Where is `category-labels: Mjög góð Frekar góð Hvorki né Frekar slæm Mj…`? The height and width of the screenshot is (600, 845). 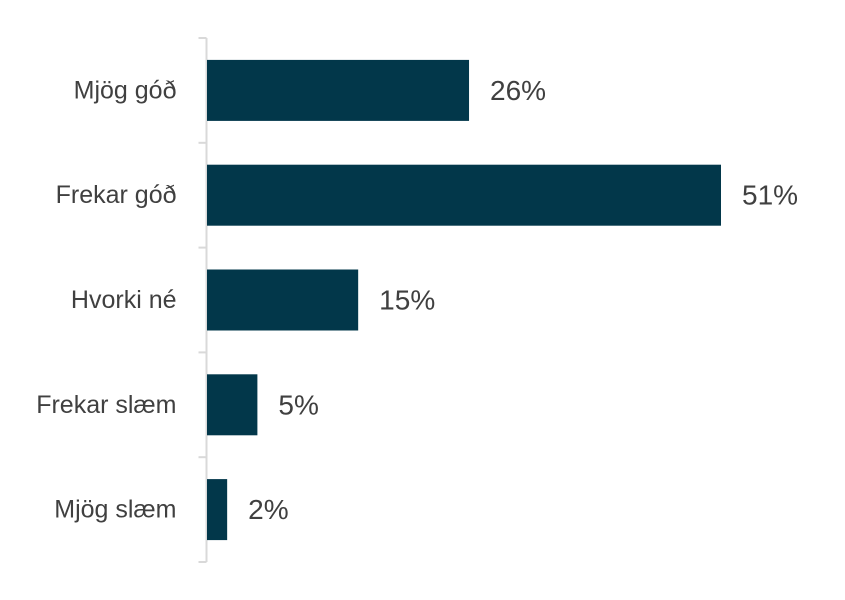 category-labels: Mjög góð Frekar góð Hvorki né Frekar slæm Mj… is located at coordinates (106, 299).